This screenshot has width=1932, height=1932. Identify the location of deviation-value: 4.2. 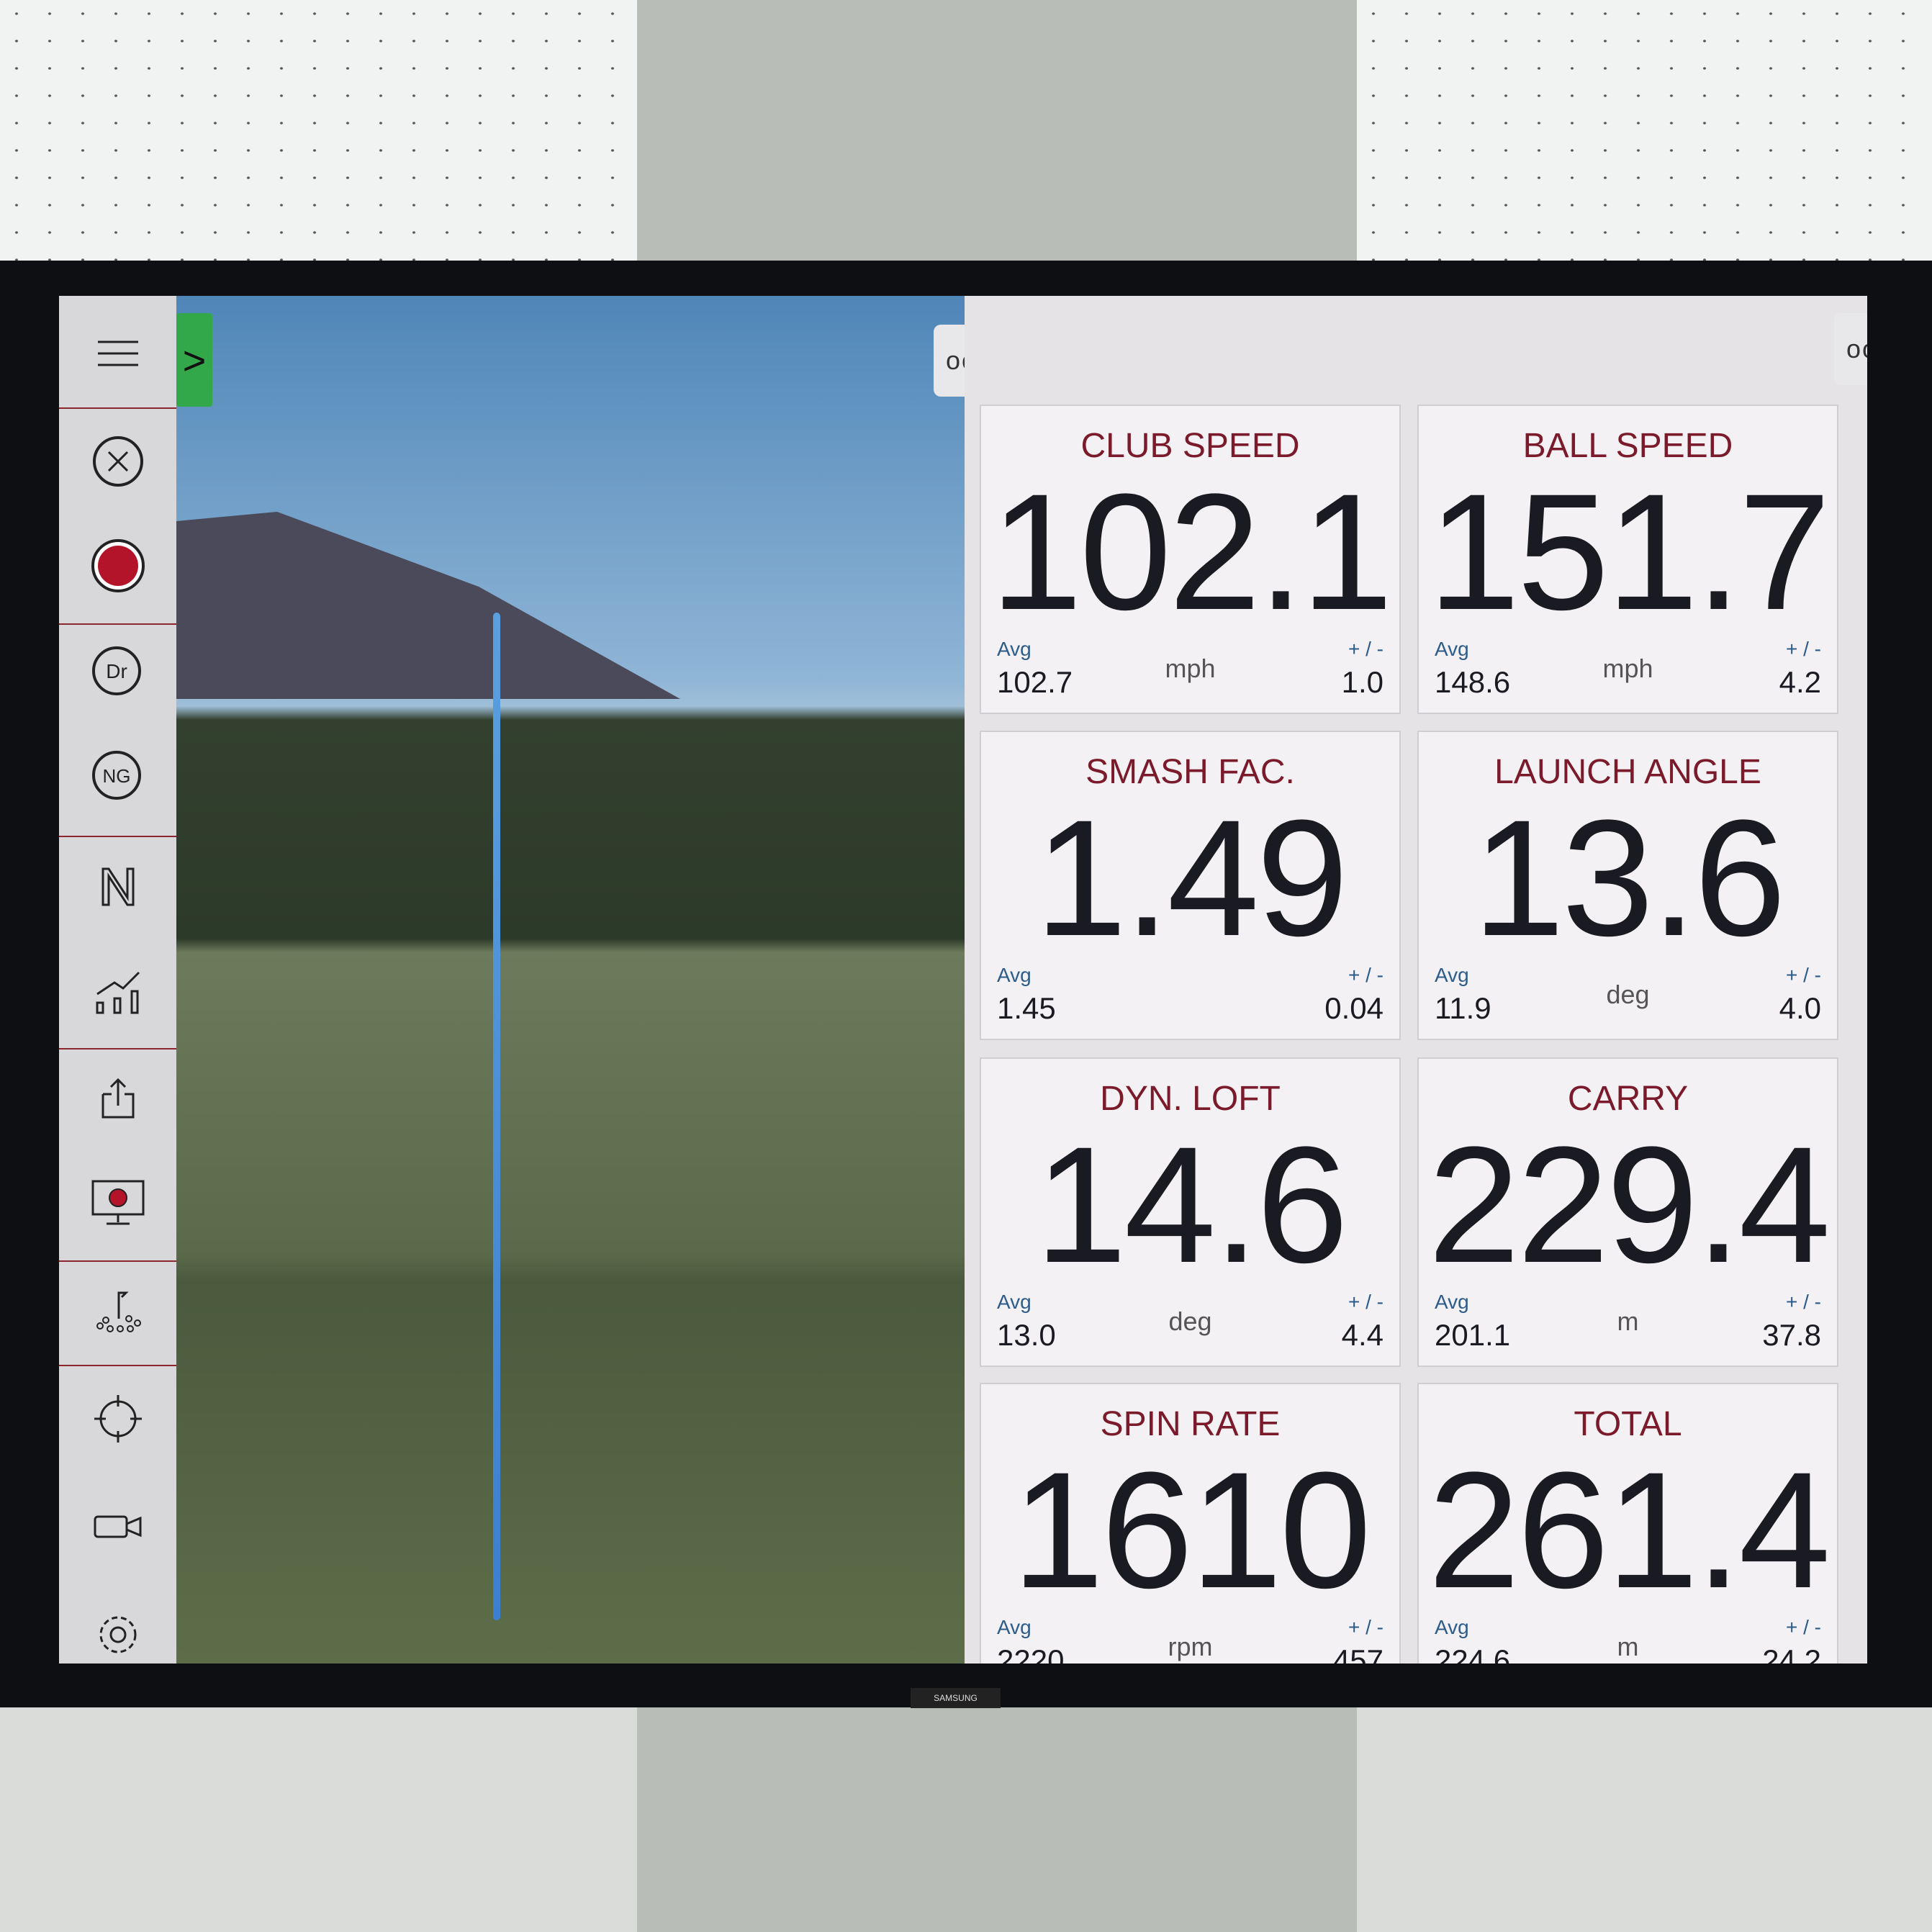
(1800, 682).